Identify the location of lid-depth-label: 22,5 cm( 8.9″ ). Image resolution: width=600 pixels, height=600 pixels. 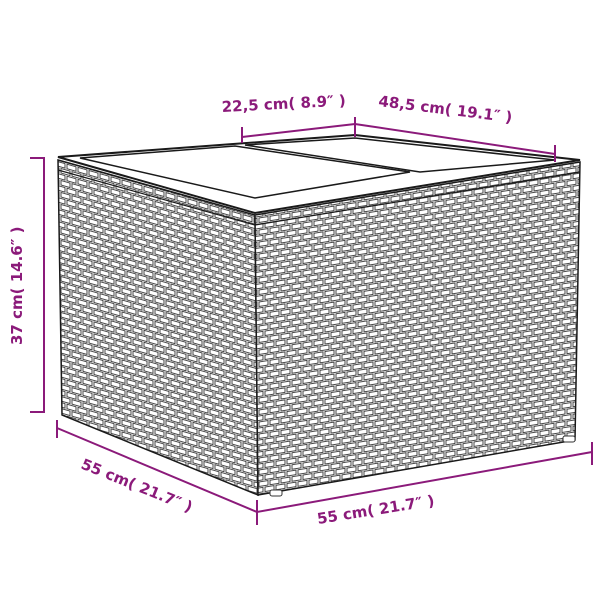
(283, 104).